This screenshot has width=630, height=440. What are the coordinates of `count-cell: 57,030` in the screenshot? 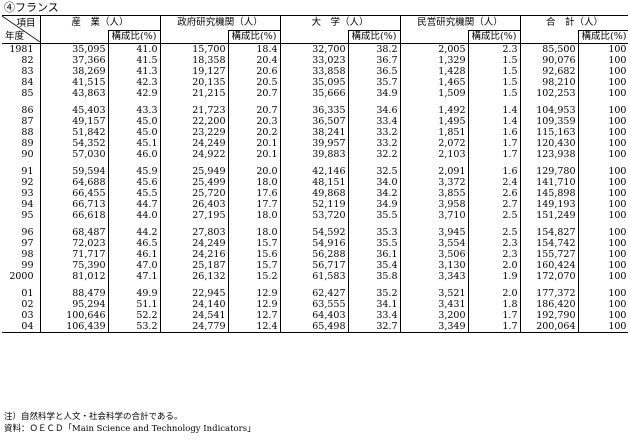 It's located at (89, 154).